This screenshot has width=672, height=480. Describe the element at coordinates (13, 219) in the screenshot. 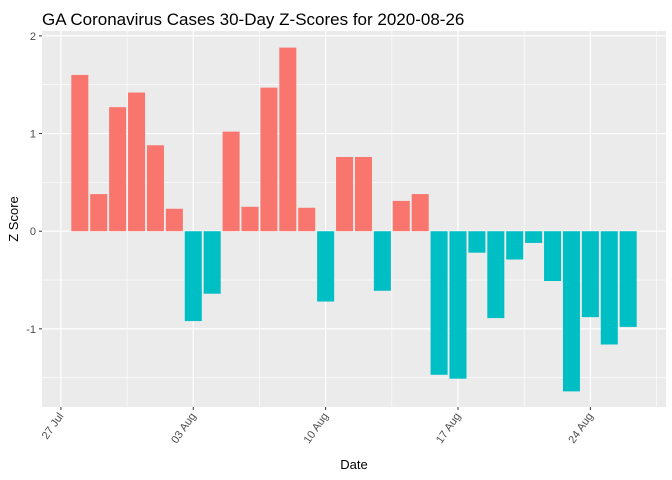

I see `y-axis-title: Z Score` at that location.